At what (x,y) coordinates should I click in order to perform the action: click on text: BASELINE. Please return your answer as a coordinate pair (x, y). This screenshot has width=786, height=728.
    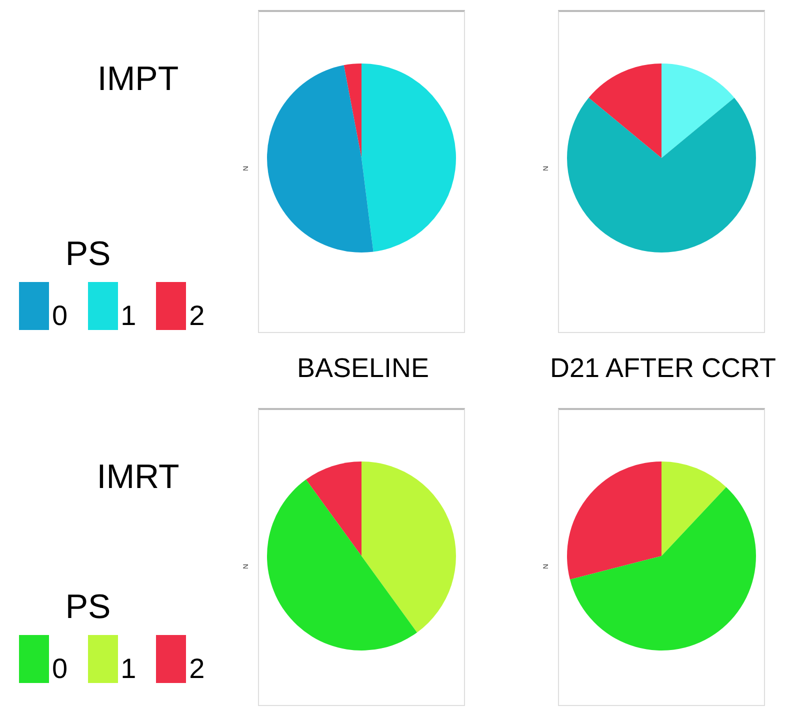
    Looking at the image, I should click on (363, 368).